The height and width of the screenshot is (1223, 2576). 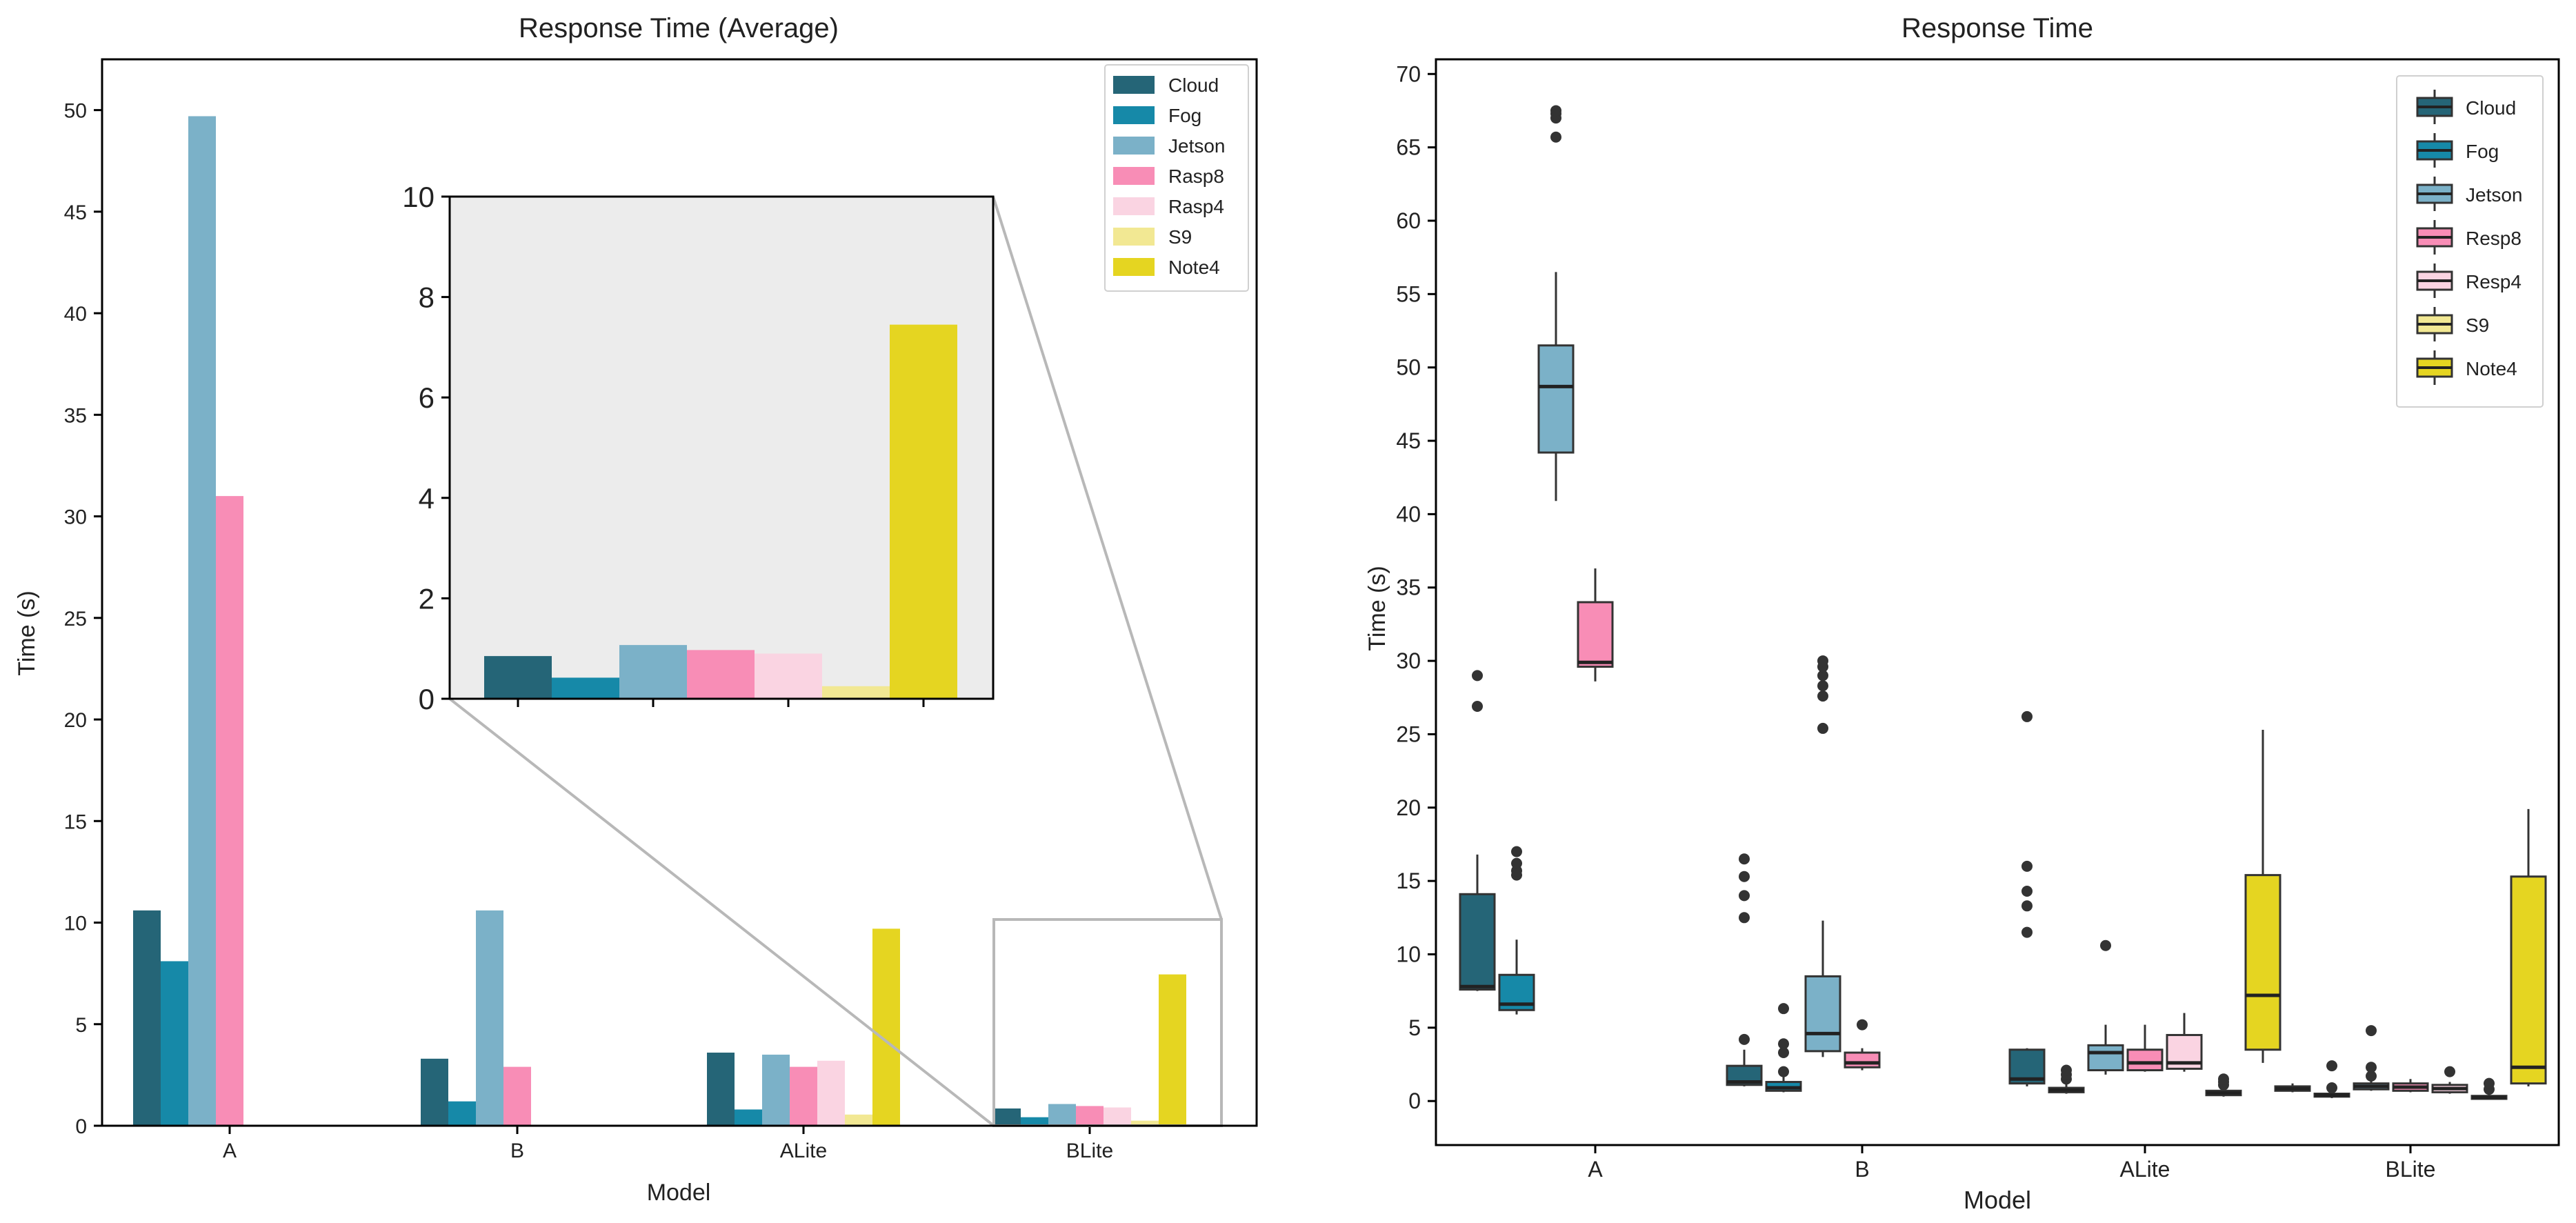 What do you see at coordinates (1089, 1151) in the screenshot?
I see `bar-x-tick-label: BLite` at bounding box center [1089, 1151].